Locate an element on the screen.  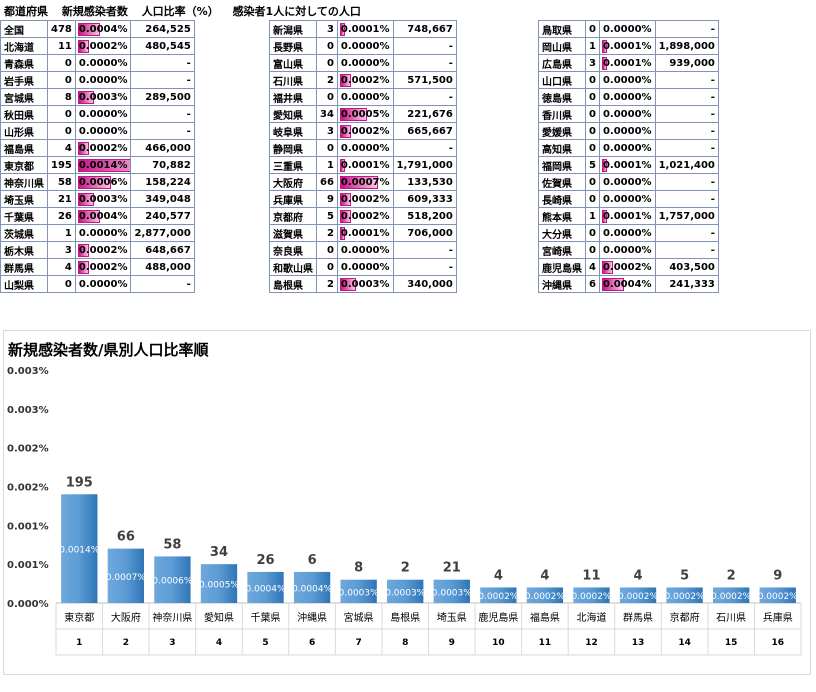
prefecture-cell: 群馬県 is located at coordinates (24, 267).